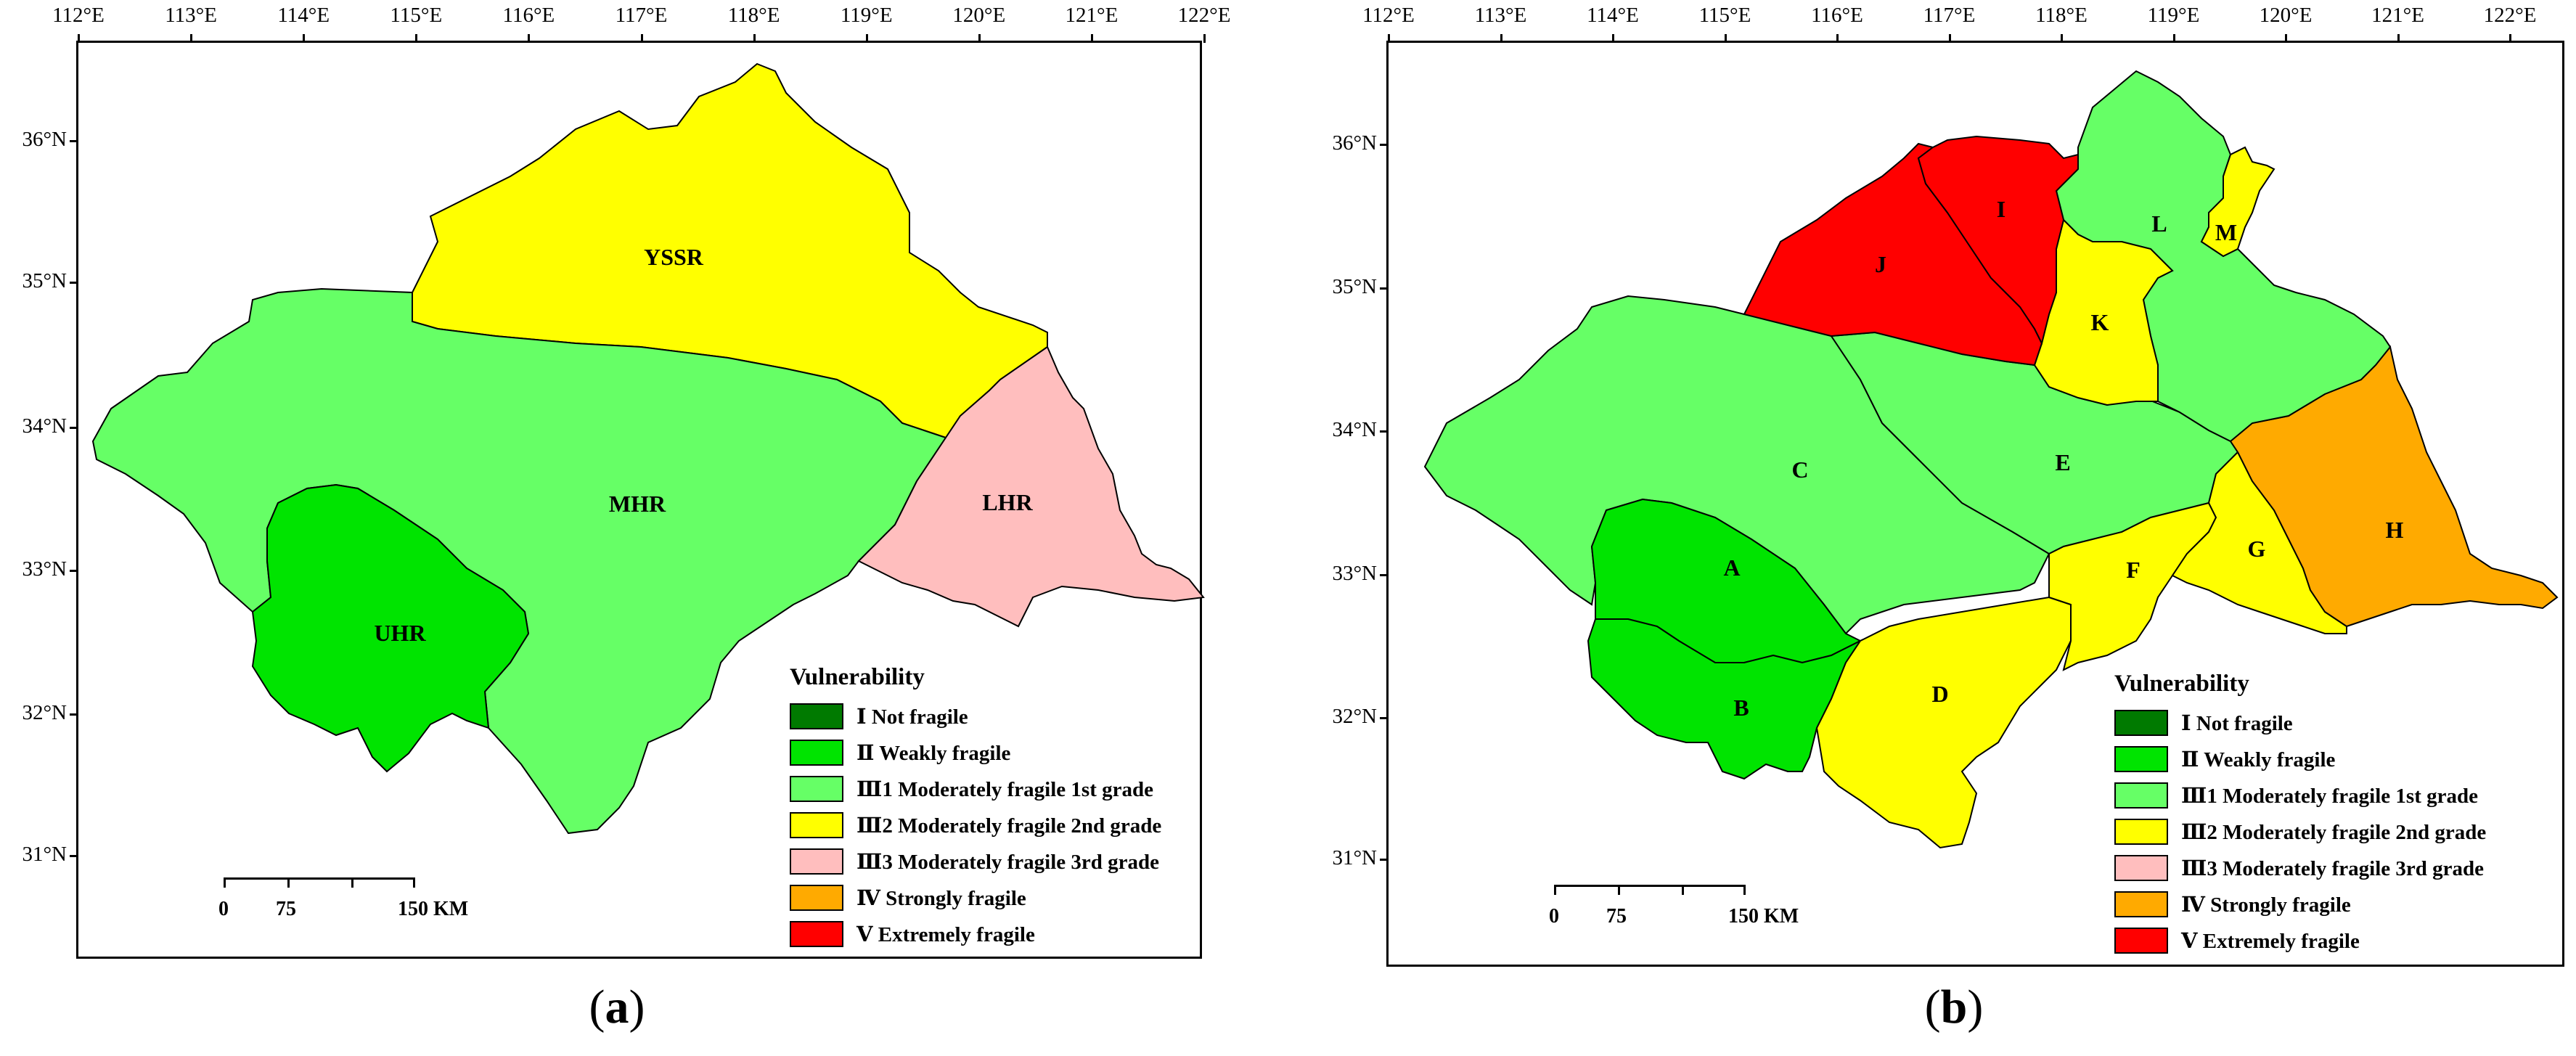  What do you see at coordinates (1008, 502) in the screenshot?
I see `region-label-lhr: LHR` at bounding box center [1008, 502].